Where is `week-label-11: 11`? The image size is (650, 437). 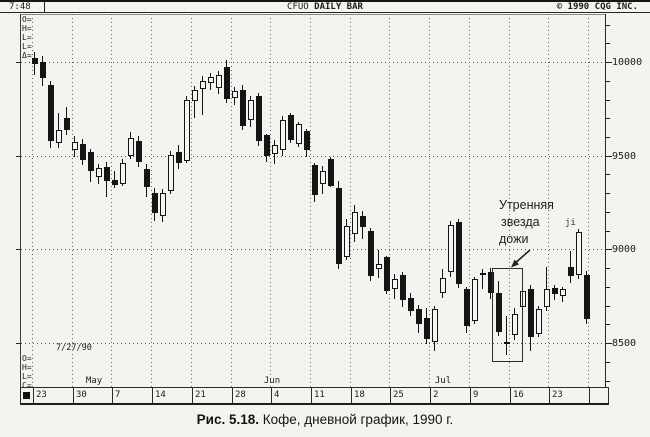 week-label-11: 11 is located at coordinates (319, 395).